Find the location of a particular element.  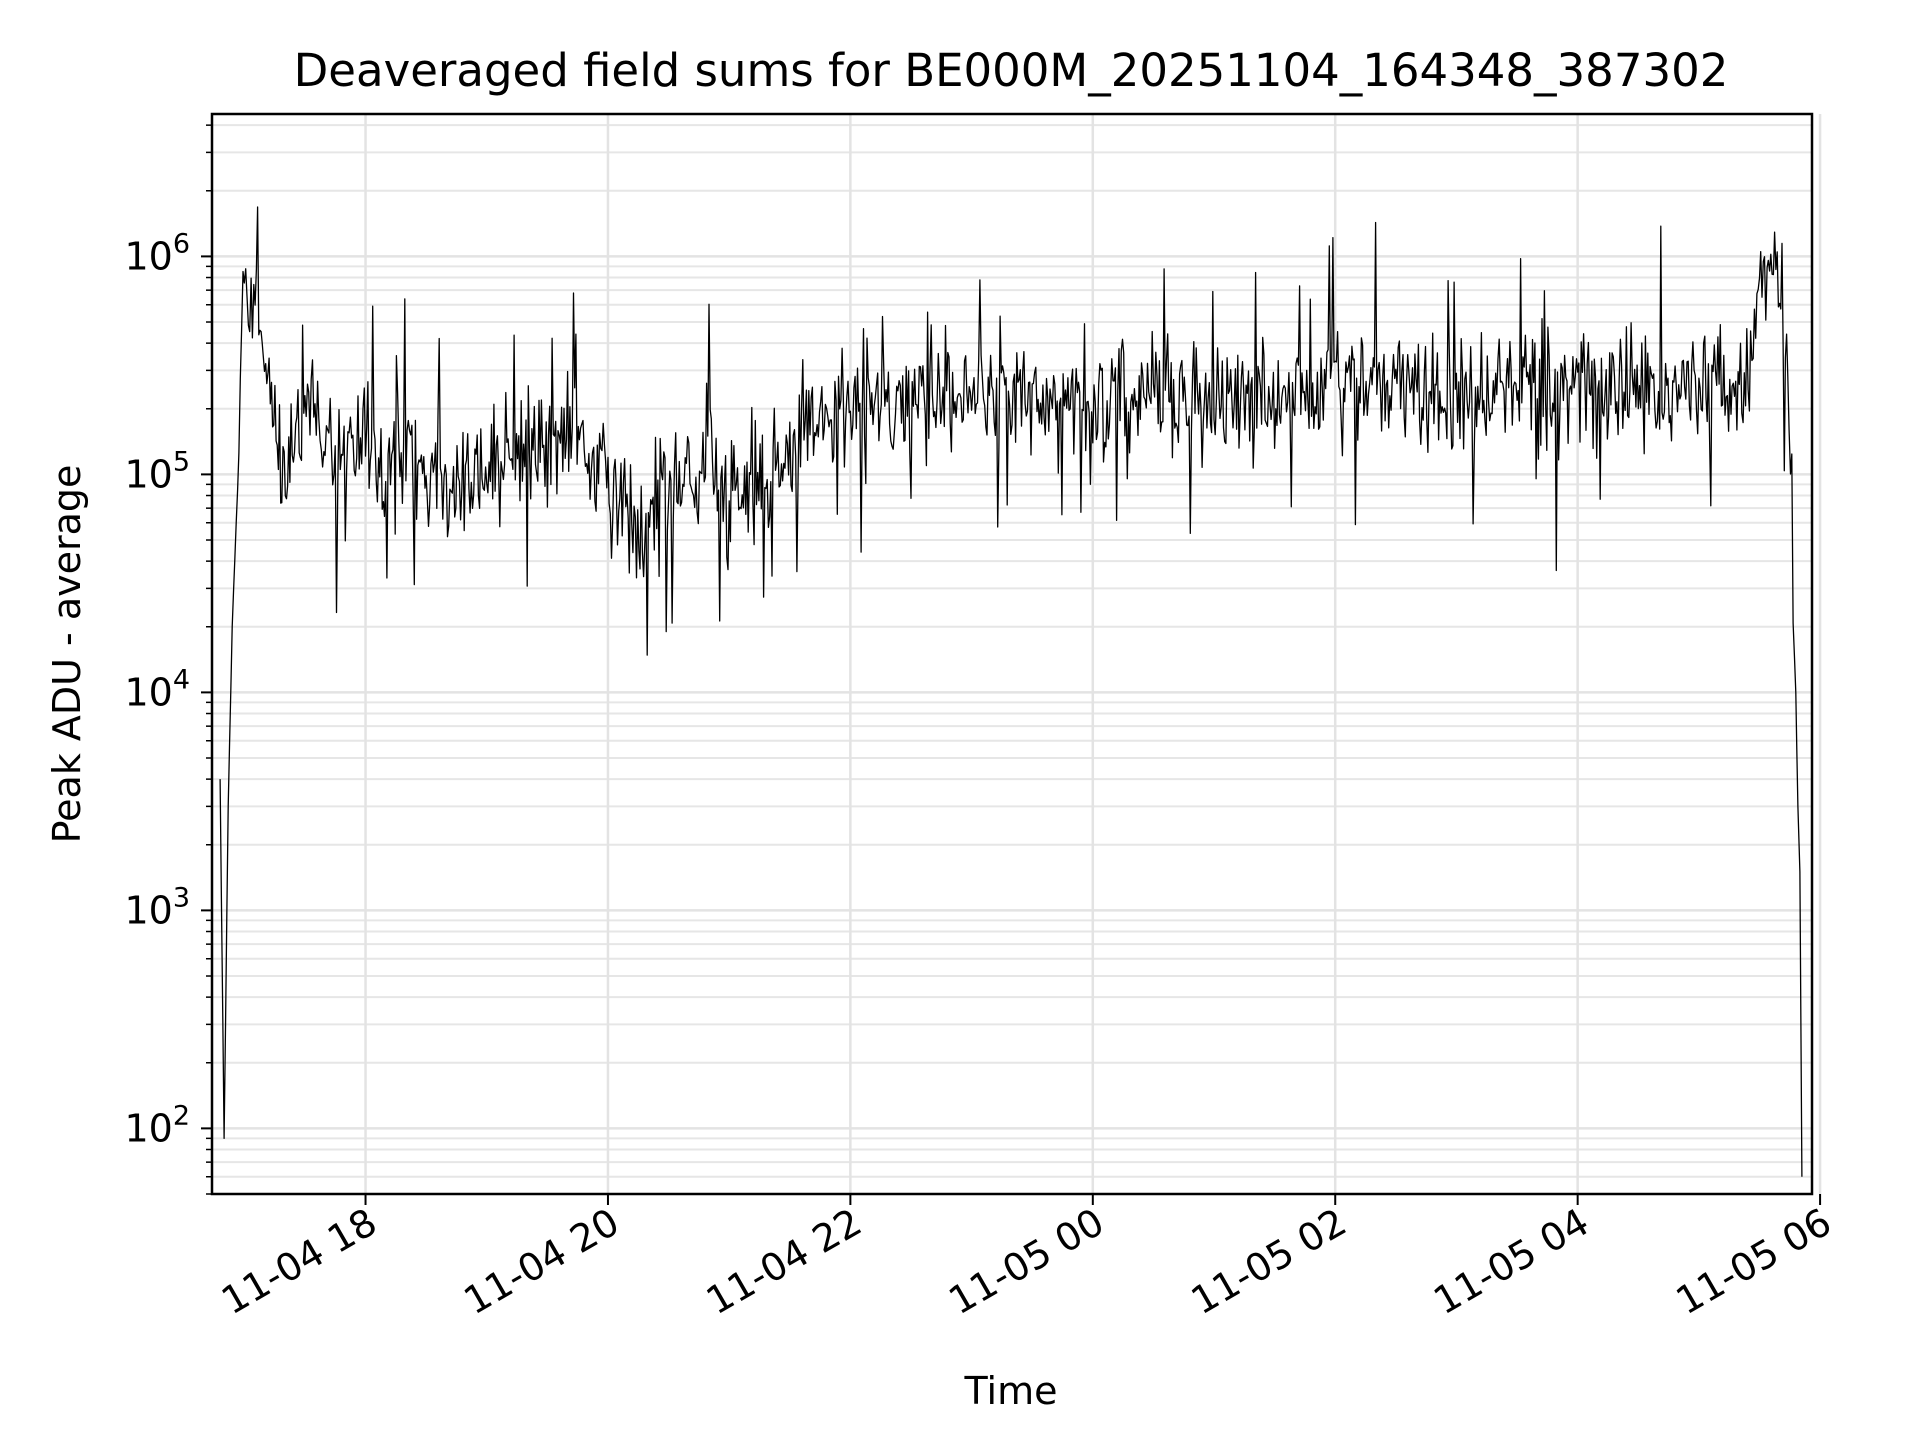

y-tick-label: 103 is located at coordinates (157, 907).